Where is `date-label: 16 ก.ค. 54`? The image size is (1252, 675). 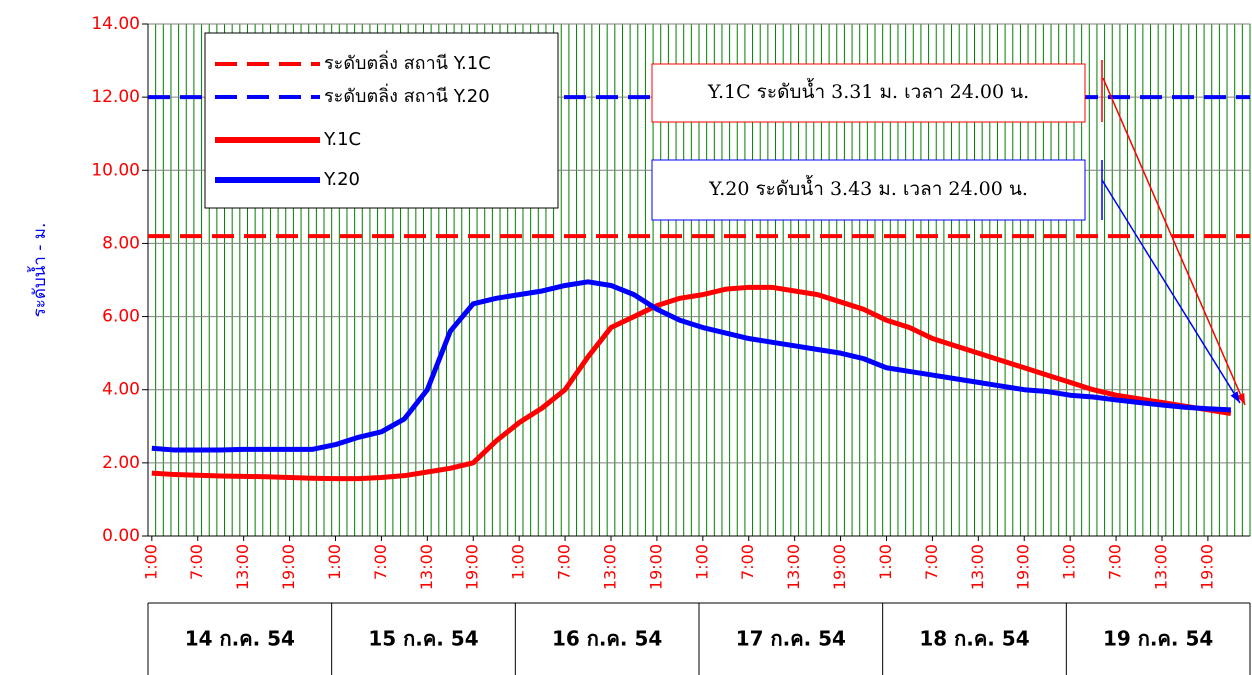
date-label: 16 ก.ค. 54 is located at coordinates (607, 639).